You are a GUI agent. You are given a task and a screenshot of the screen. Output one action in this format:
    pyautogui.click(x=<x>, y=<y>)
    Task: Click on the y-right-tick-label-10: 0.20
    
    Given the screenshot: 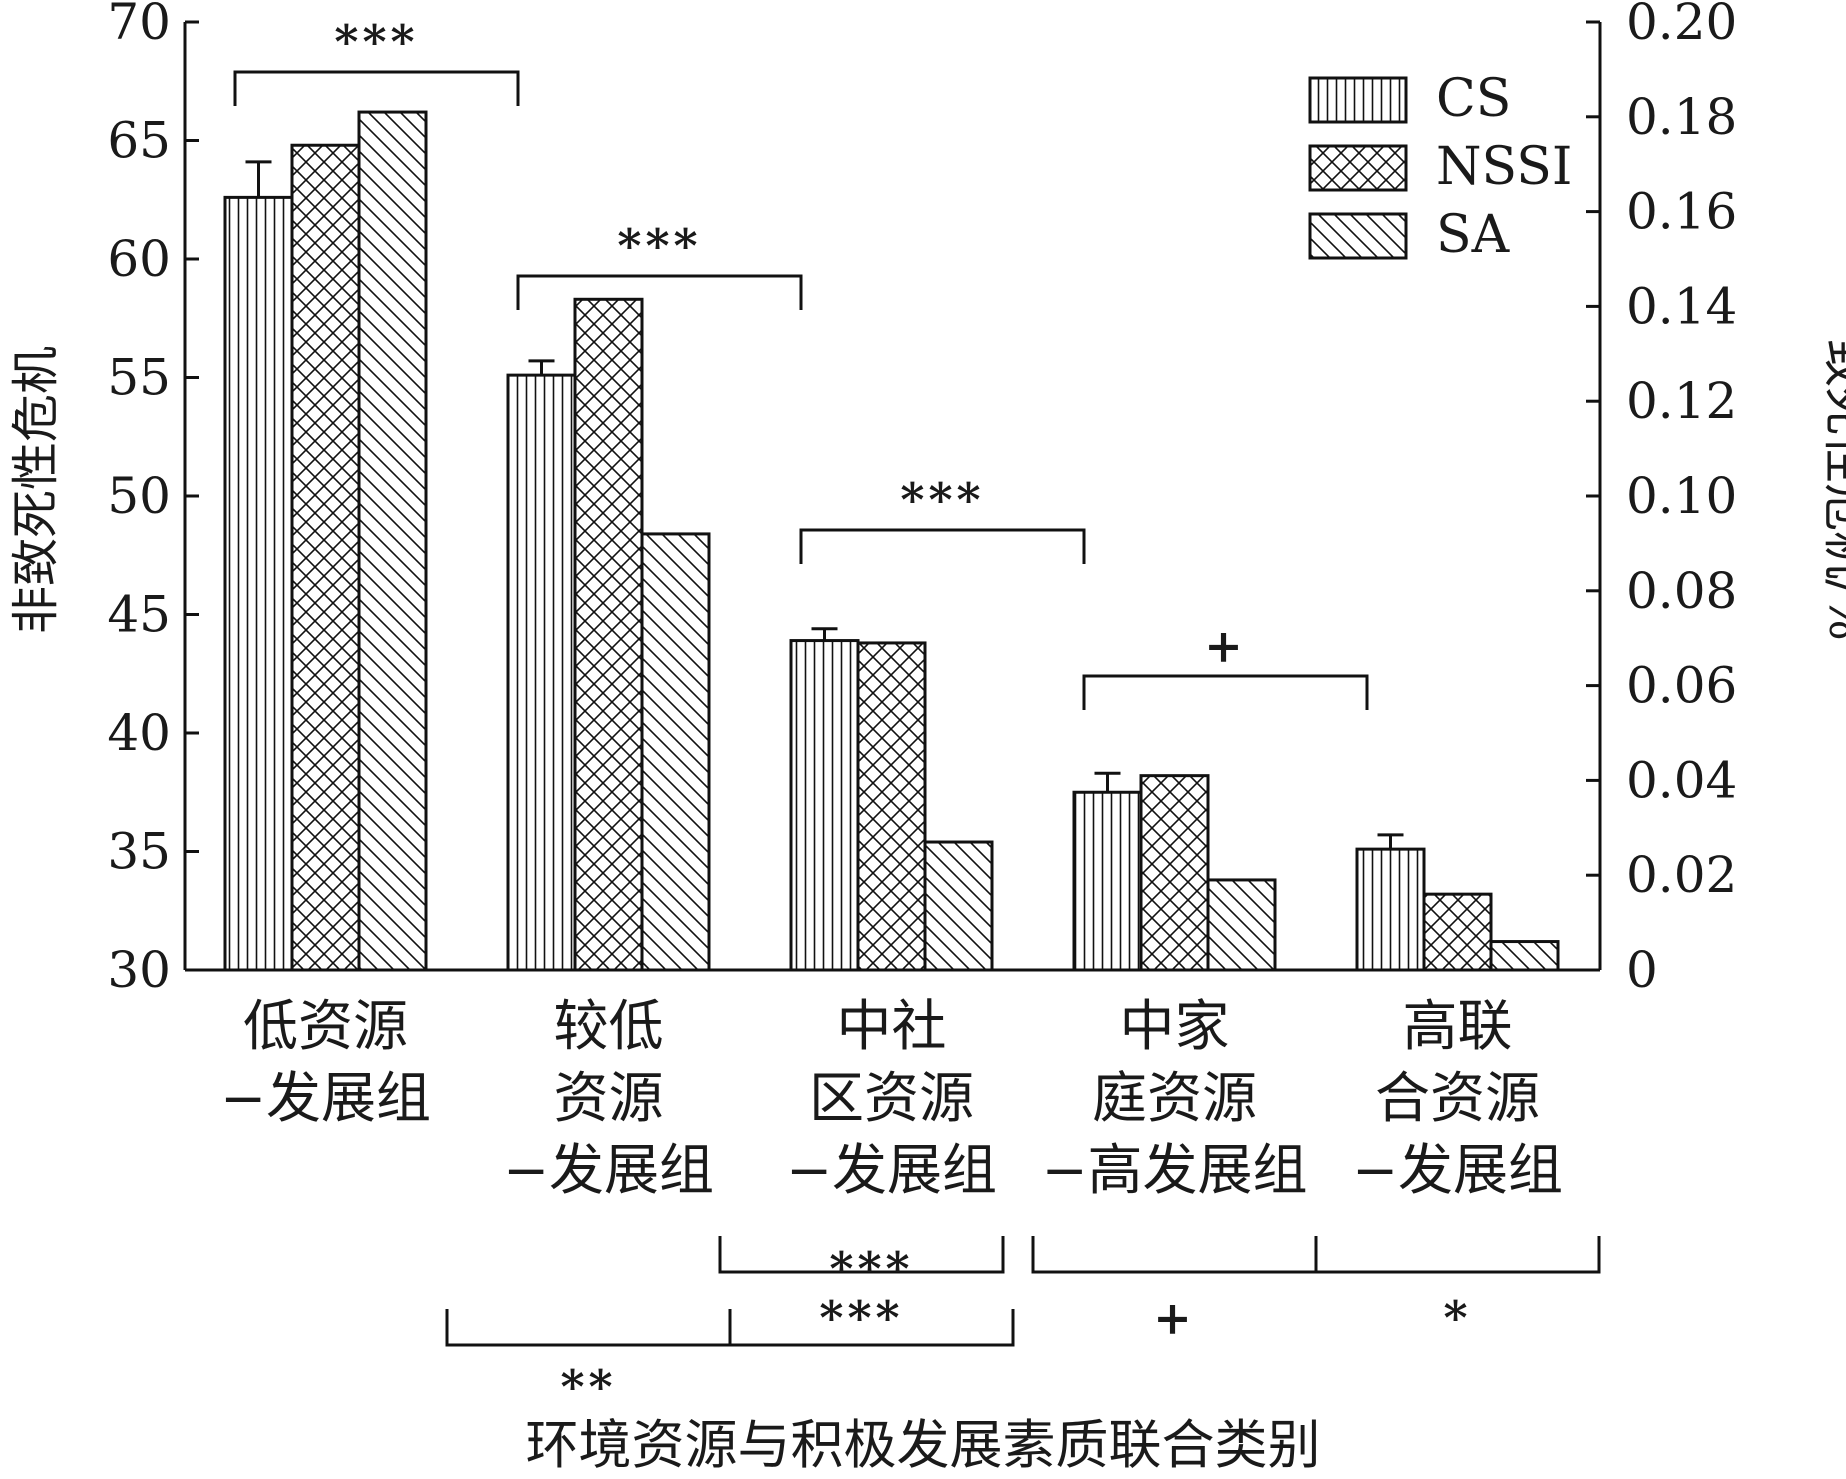 What is the action you would take?
    pyautogui.click(x=1681, y=25)
    